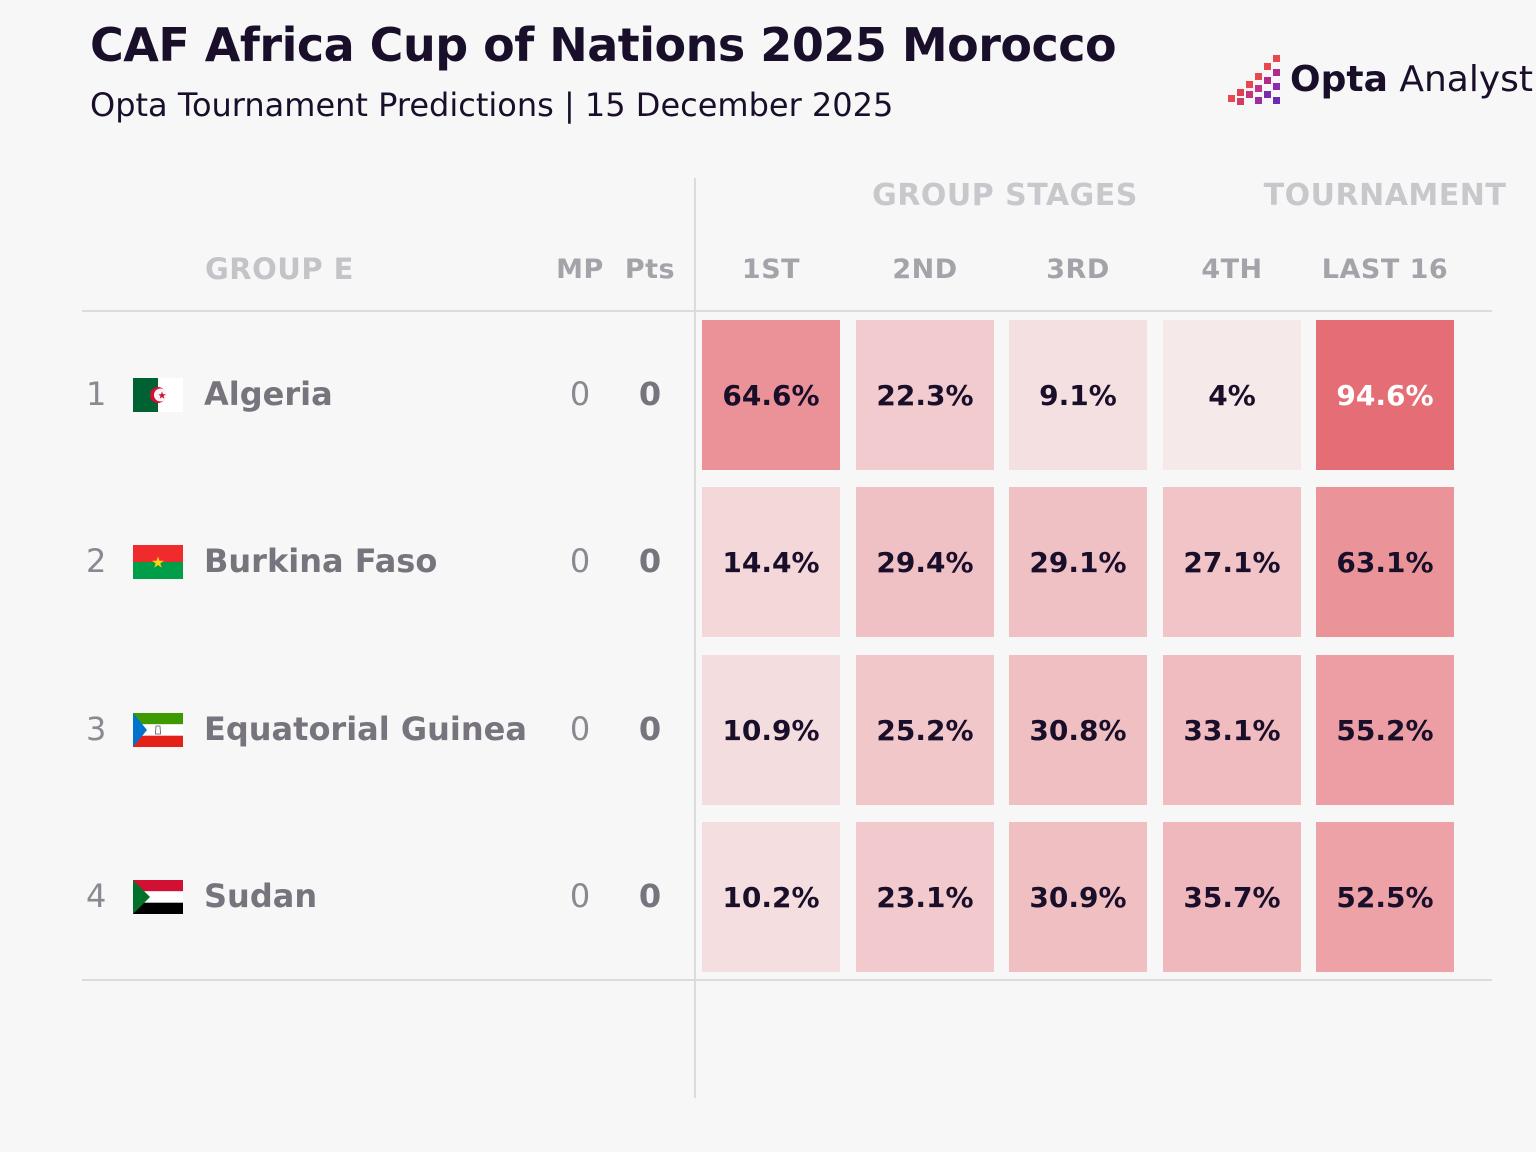  Describe the element at coordinates (1385, 562) in the screenshot. I see `probability-cell: 63.1%` at that location.